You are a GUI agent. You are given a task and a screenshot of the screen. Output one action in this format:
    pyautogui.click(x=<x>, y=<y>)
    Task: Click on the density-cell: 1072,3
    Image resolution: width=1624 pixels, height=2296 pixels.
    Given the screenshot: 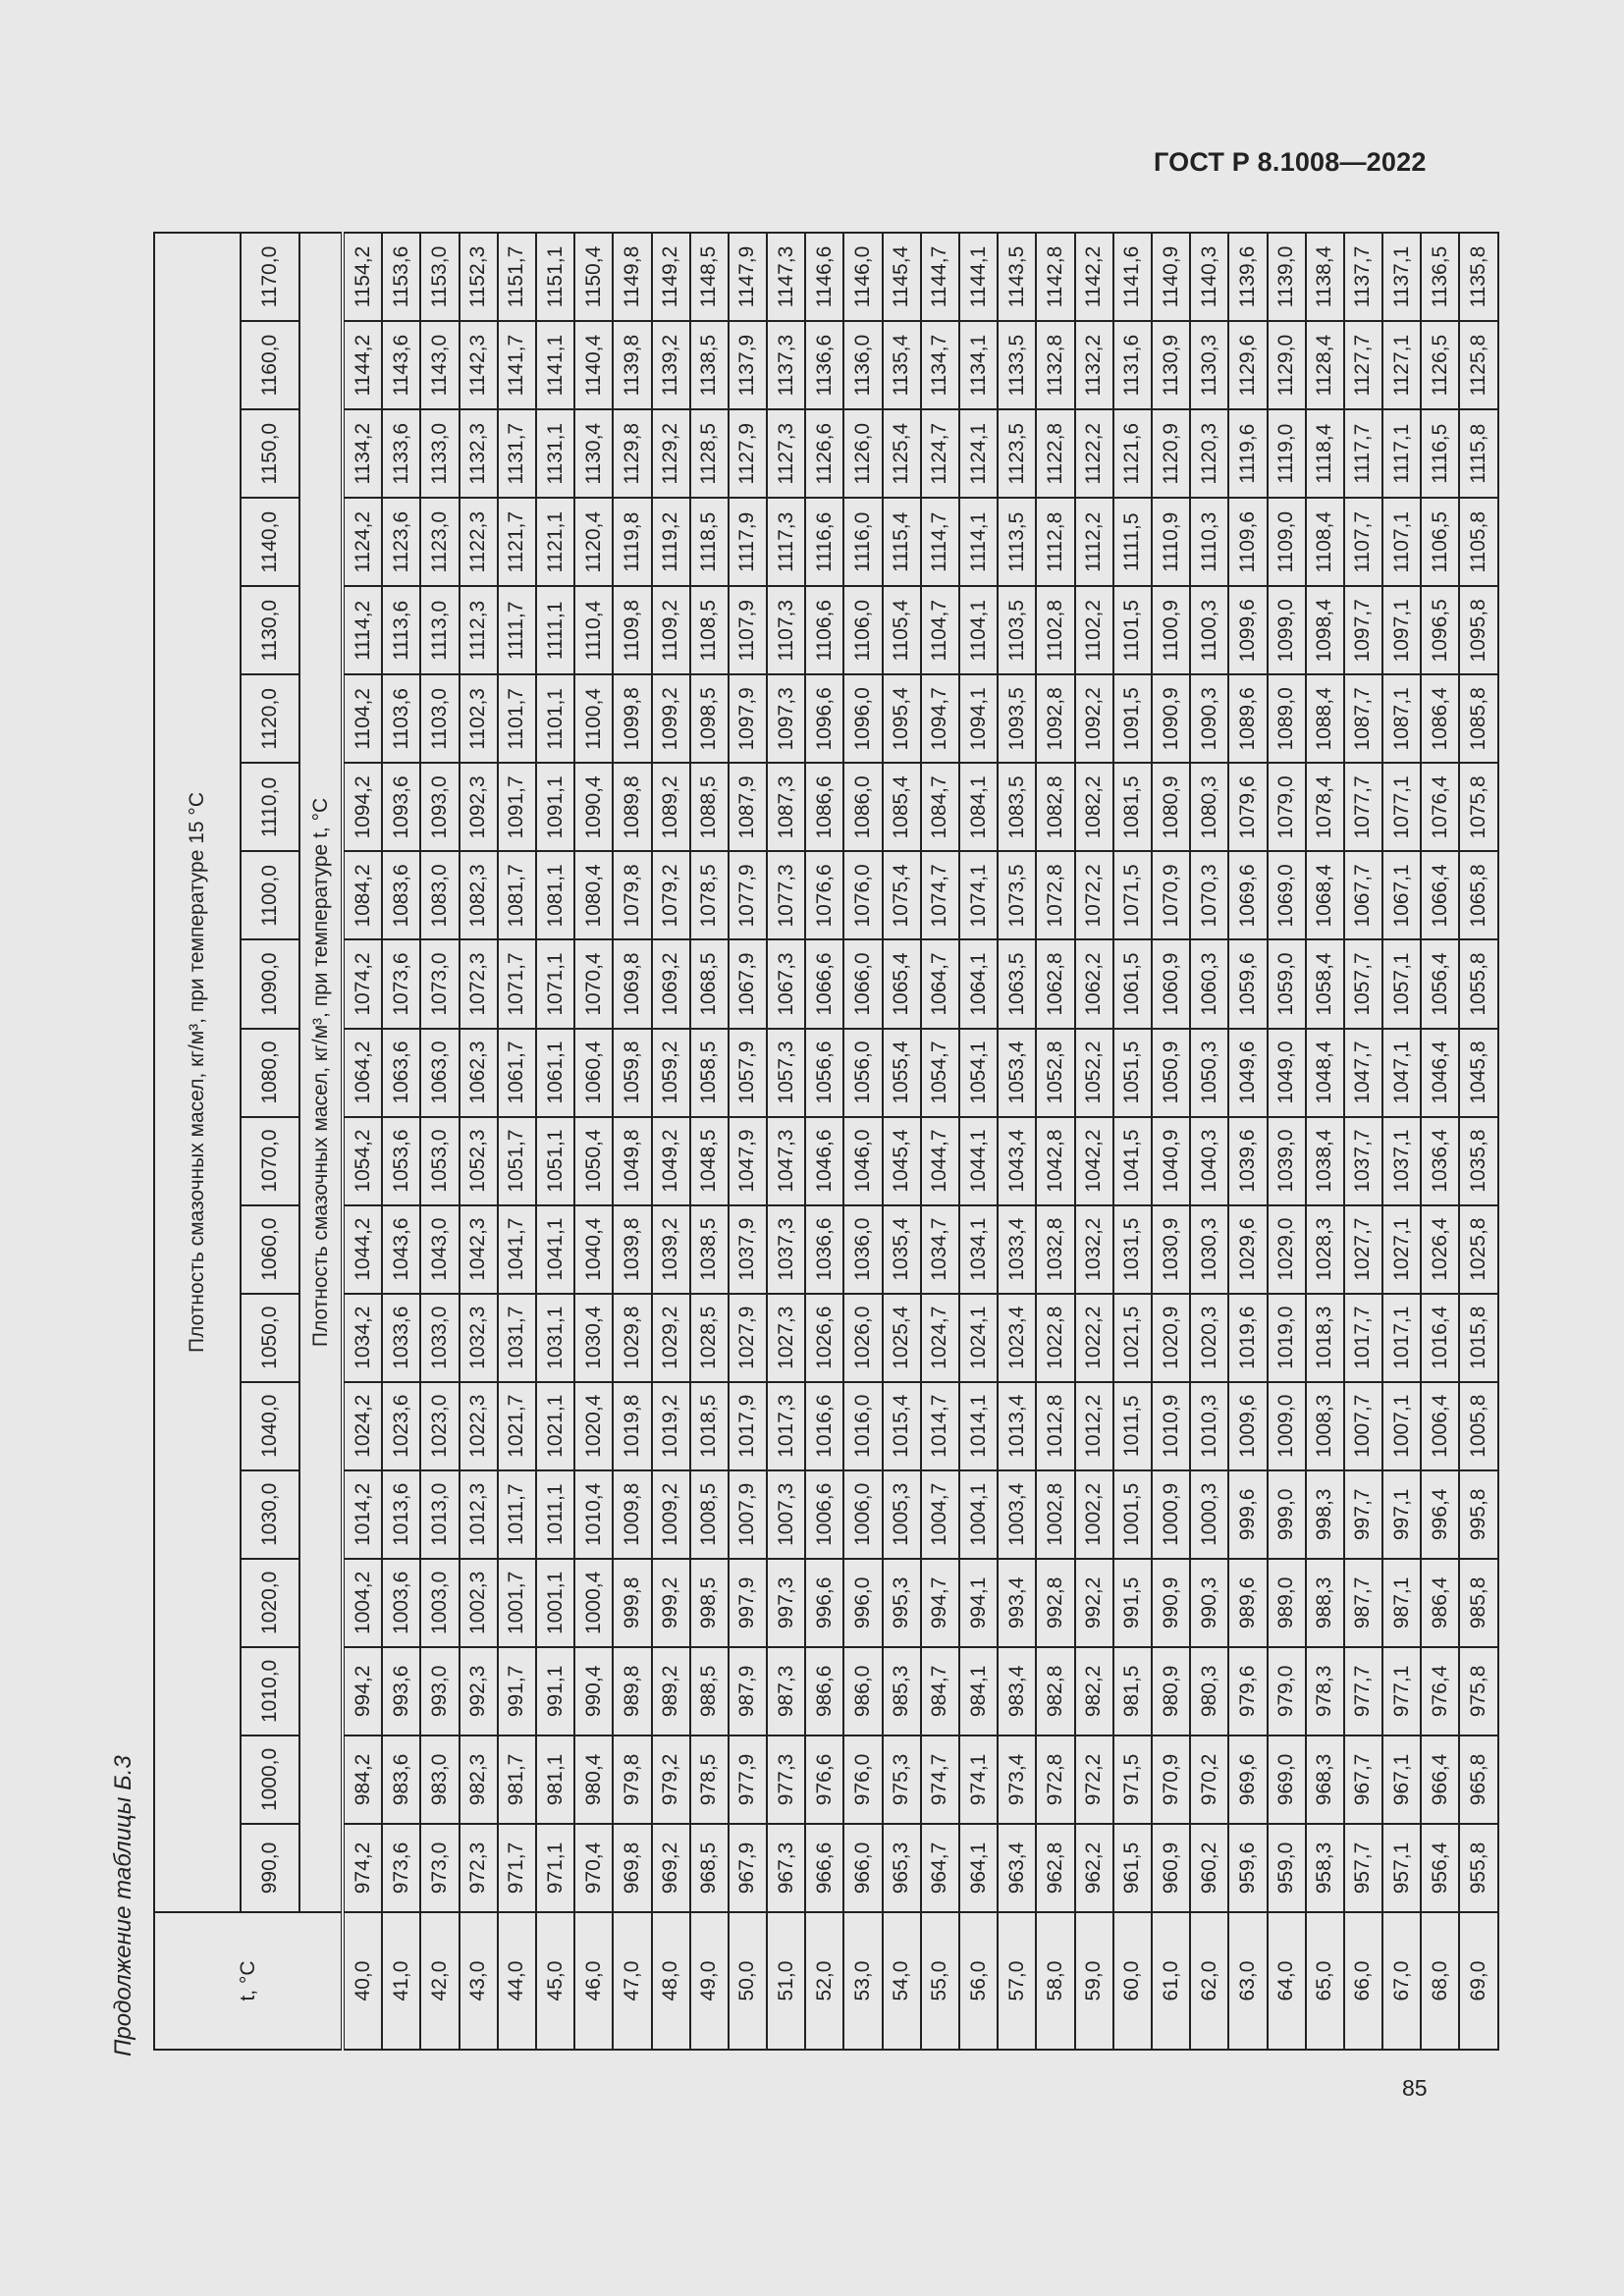 What is the action you would take?
    pyautogui.click(x=478, y=984)
    